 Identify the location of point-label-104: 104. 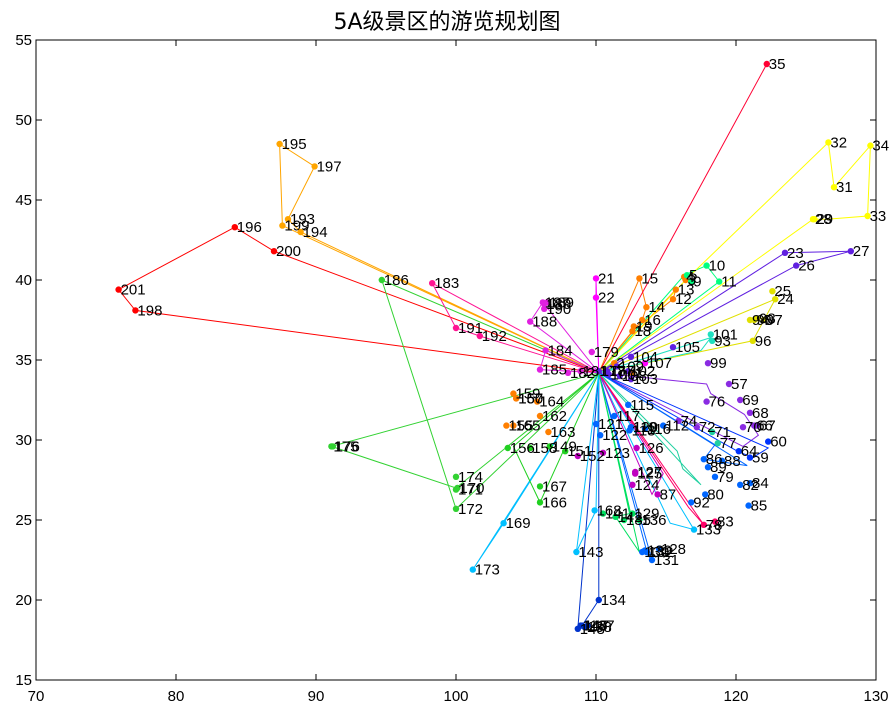
(645, 357).